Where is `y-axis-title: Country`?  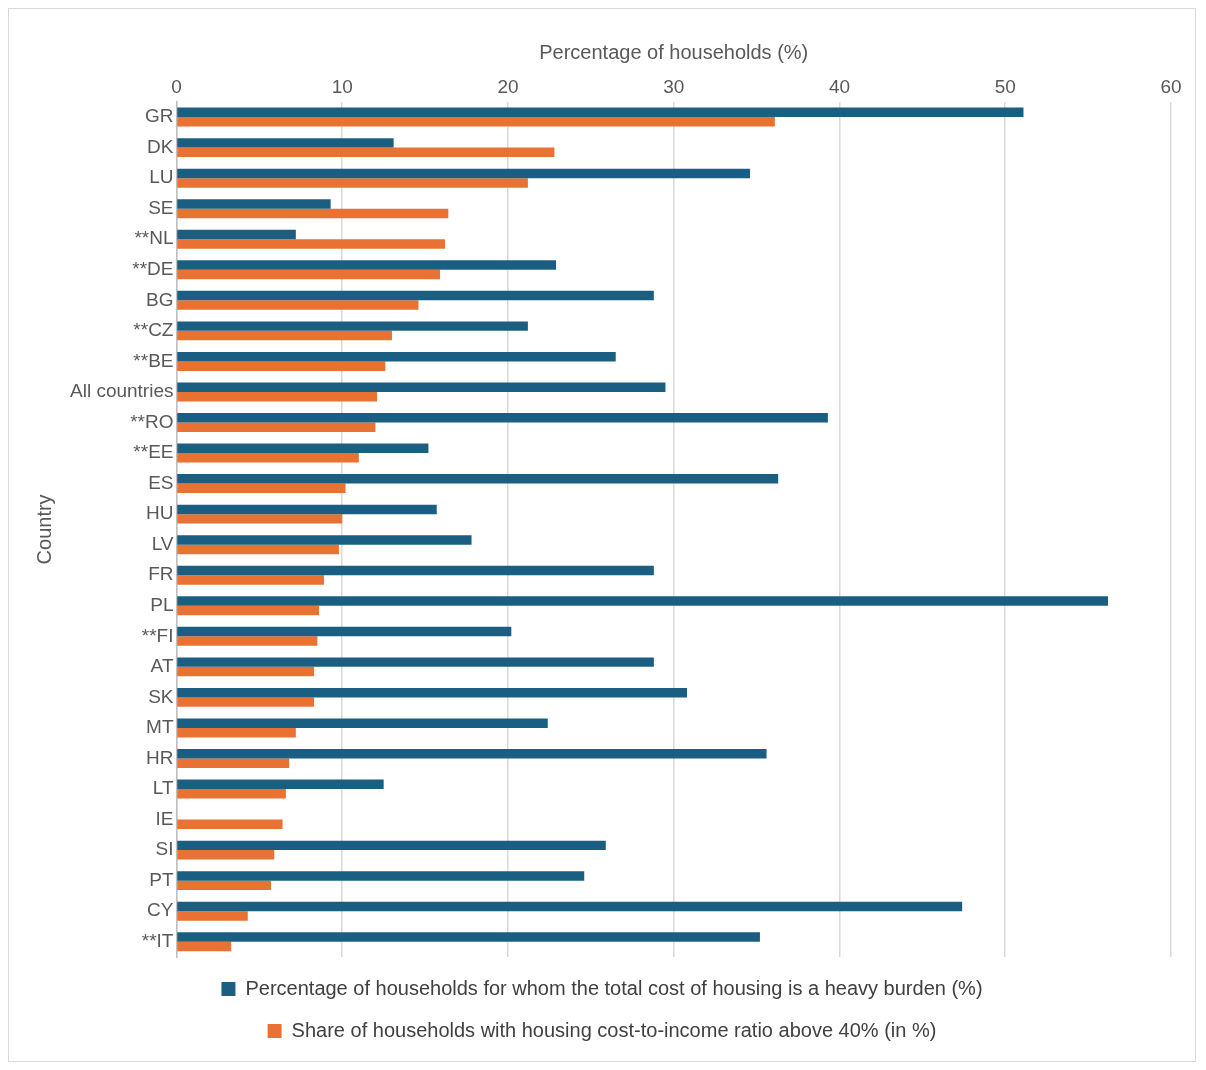
y-axis-title: Country is located at coordinates (43, 529).